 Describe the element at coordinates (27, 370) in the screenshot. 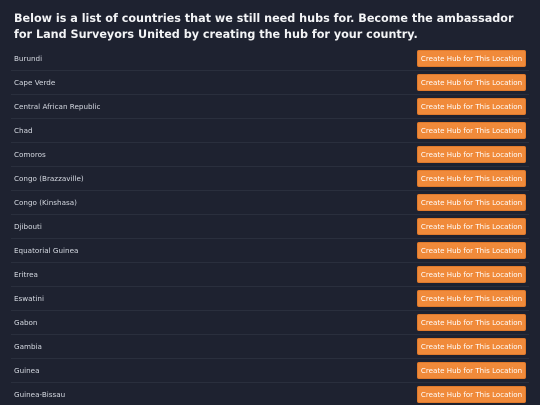

I see `country-name: Guinea` at that location.